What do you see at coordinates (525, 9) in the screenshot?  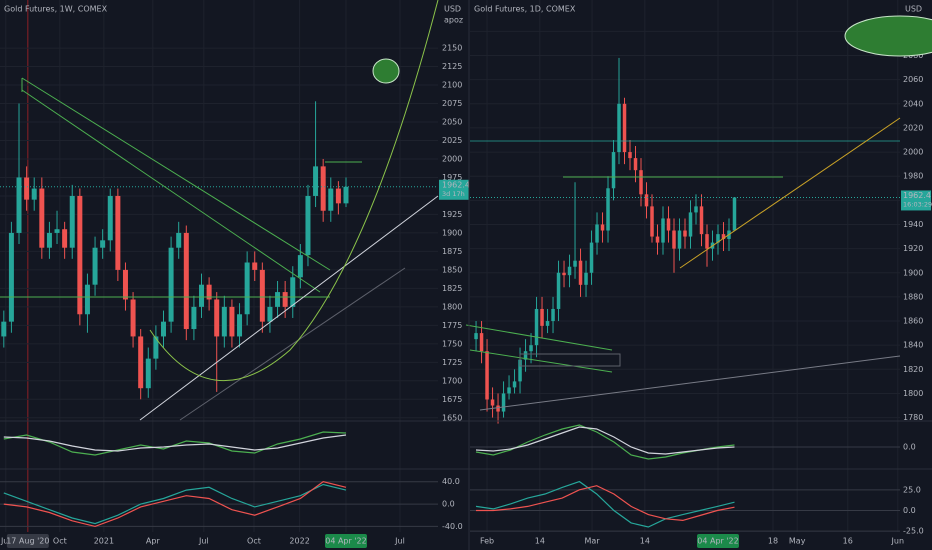 I see `chart-title: Gold Futures, 1D, COMEX` at bounding box center [525, 9].